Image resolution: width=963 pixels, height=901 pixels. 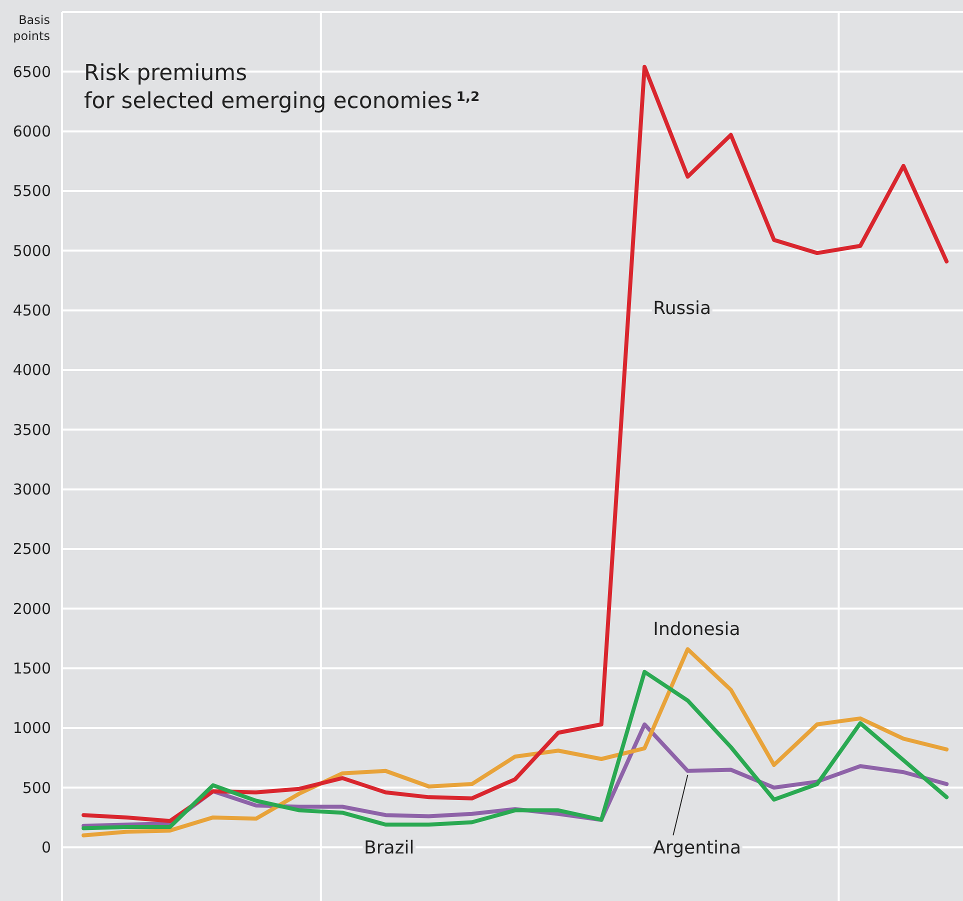 What do you see at coordinates (46, 847) in the screenshot?
I see `y-tick-label: 0` at bounding box center [46, 847].